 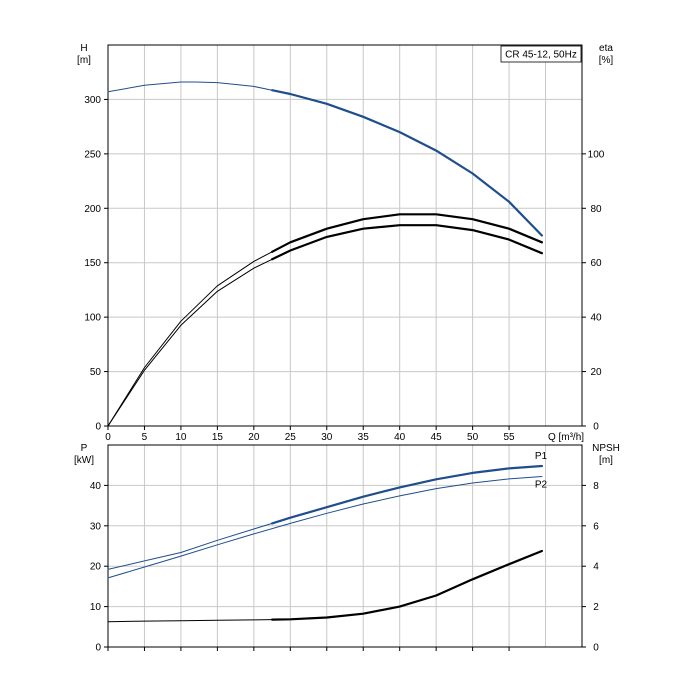 I want to click on y-tick-label: 30, so click(x=96, y=526).